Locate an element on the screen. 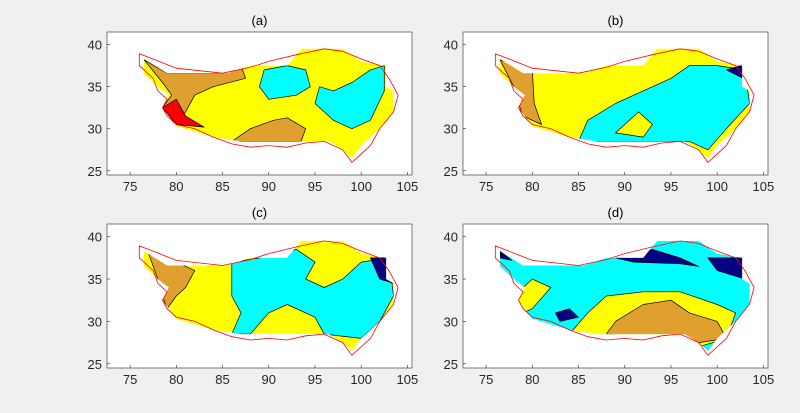 Image resolution: width=800 pixels, height=413 pixels. panel-title: (a) is located at coordinates (260, 20).